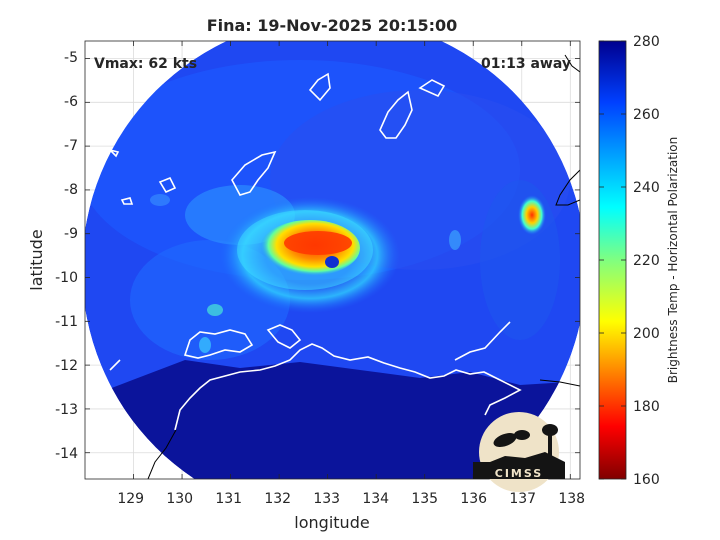  I want to click on time-away-annotation: 01:13 away, so click(526, 64).